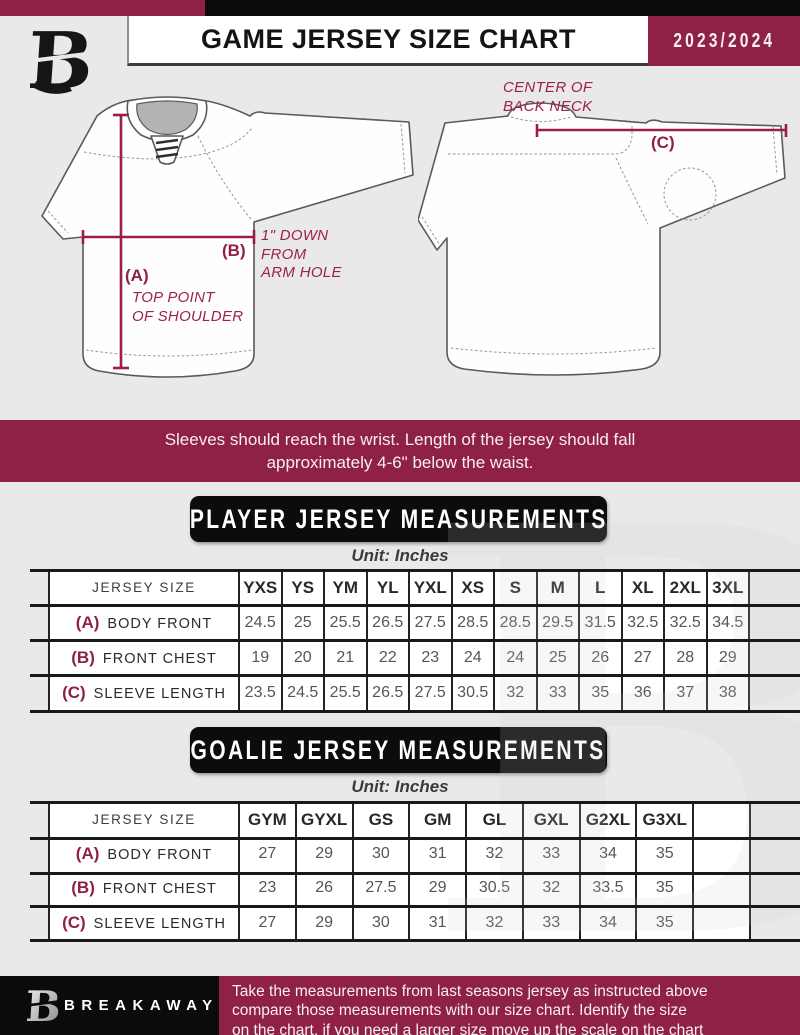  Describe the element at coordinates (548, 97) in the screenshot. I see `measure-c-note: CENTER OF BACK NECK` at that location.